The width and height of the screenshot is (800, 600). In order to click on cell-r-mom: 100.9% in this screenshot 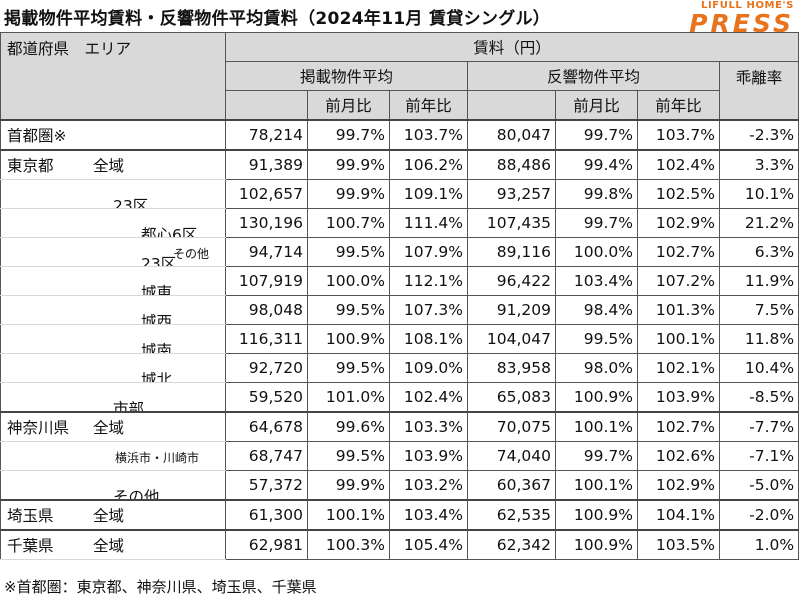, I will do `click(596, 544)`.